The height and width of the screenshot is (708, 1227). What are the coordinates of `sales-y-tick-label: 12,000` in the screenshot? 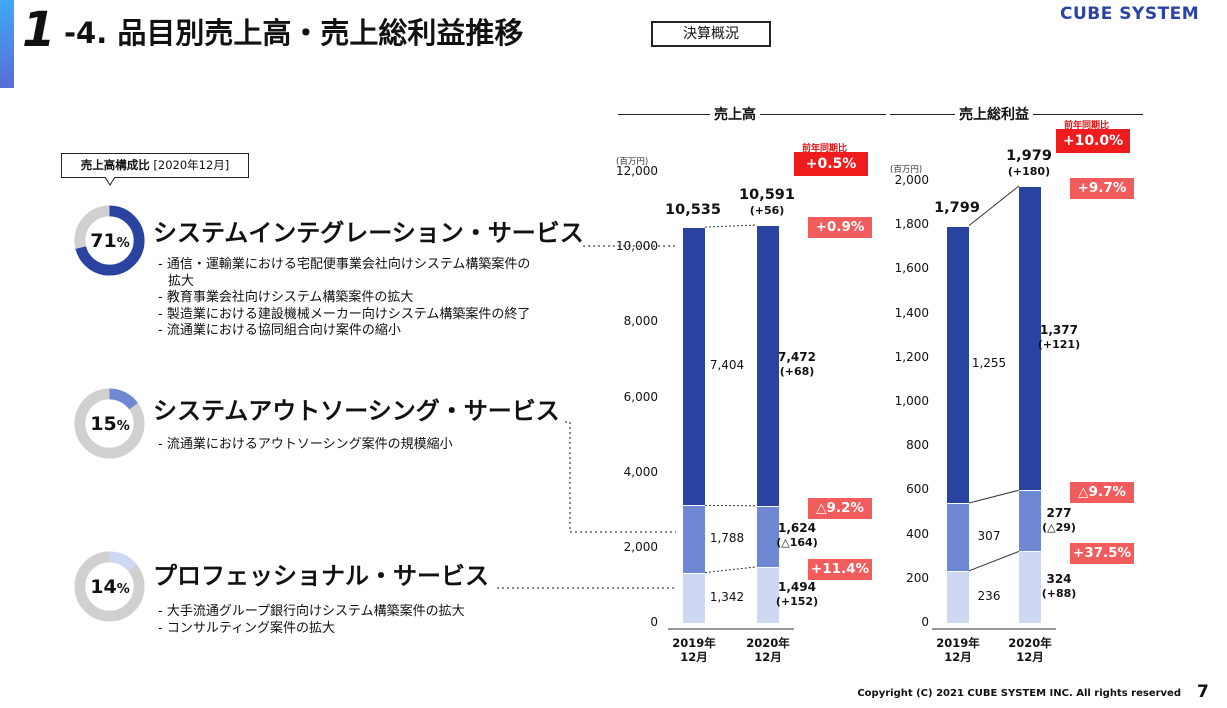 It's located at (637, 171).